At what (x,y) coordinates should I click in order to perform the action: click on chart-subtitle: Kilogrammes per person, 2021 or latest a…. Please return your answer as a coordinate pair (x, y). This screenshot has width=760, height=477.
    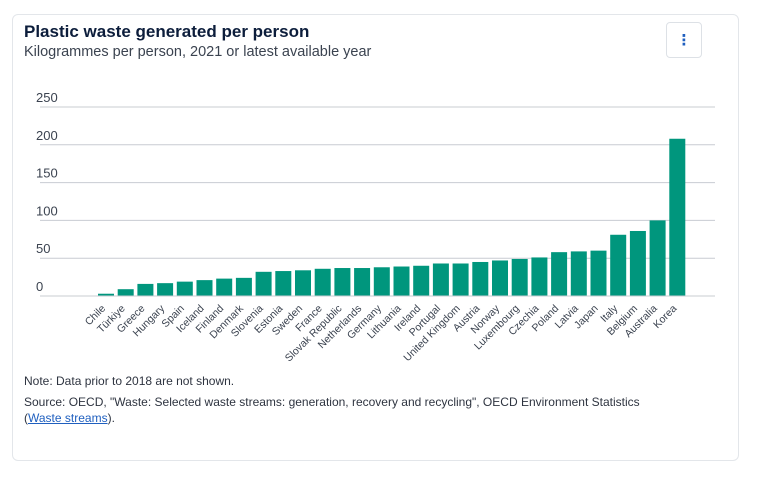
    Looking at the image, I should click on (198, 52).